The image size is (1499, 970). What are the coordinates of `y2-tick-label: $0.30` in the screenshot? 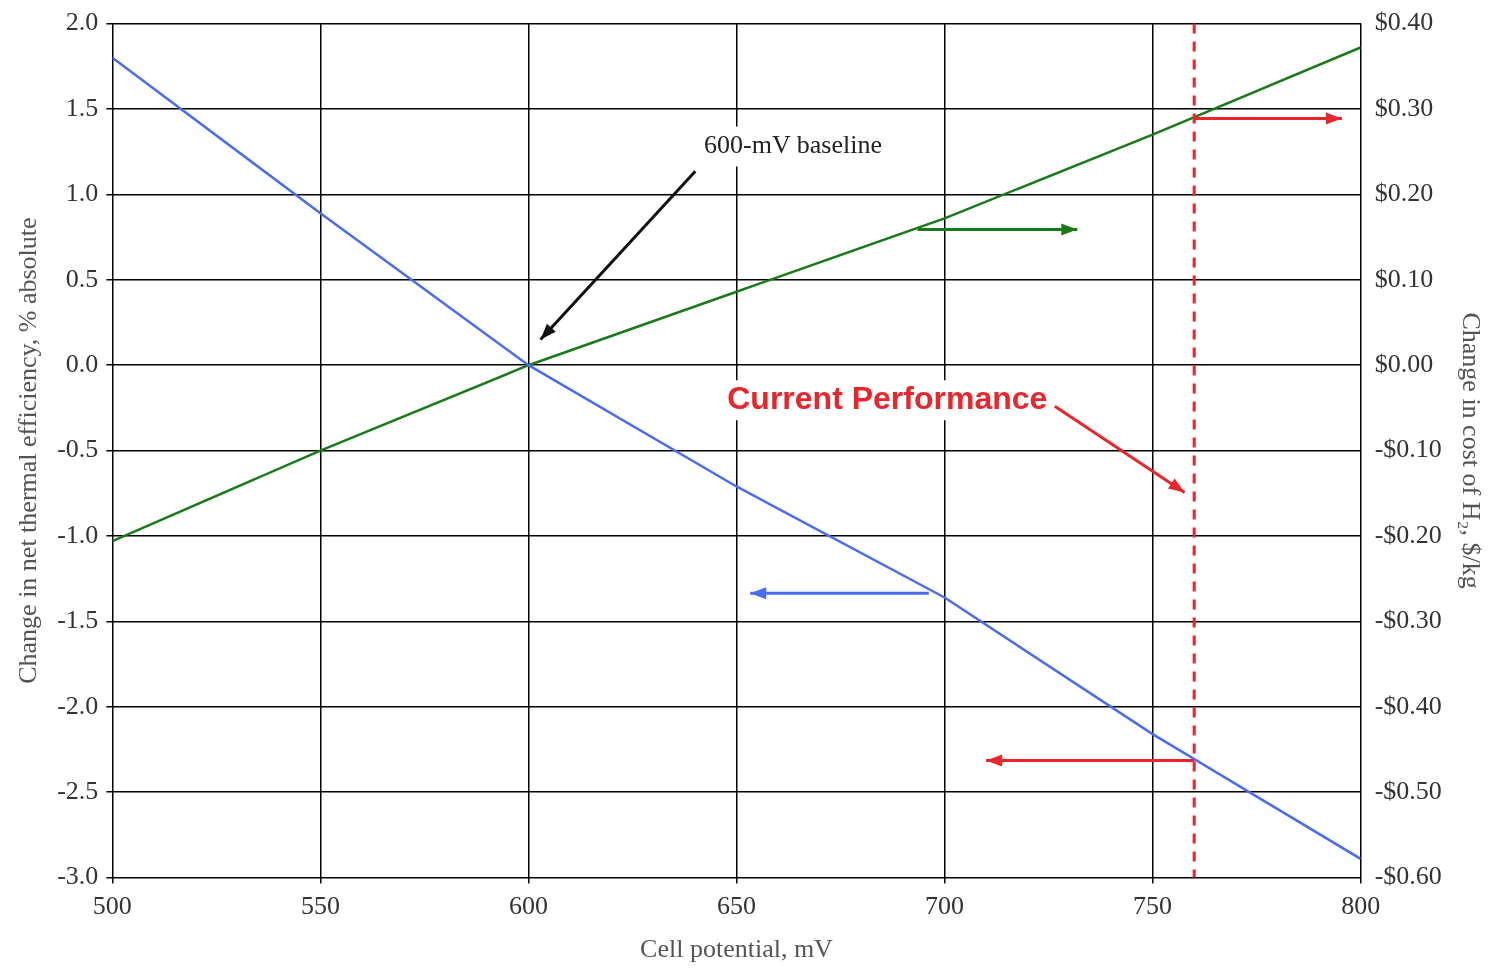 It's located at (1404, 107).